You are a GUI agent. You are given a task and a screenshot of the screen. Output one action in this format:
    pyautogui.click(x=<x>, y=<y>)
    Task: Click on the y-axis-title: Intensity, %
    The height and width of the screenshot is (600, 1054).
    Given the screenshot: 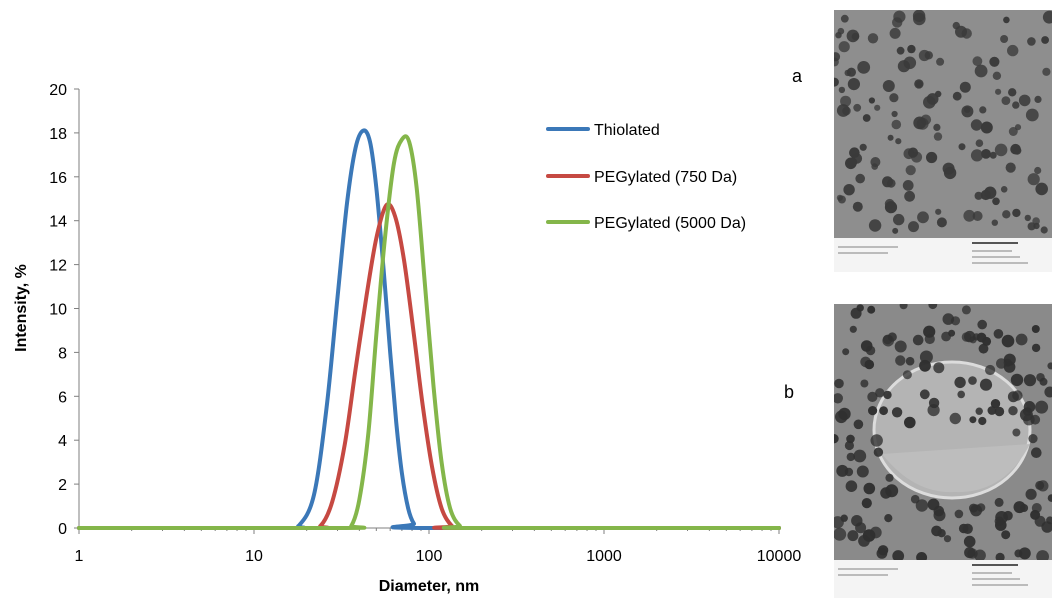 What is the action you would take?
    pyautogui.click(x=21, y=308)
    